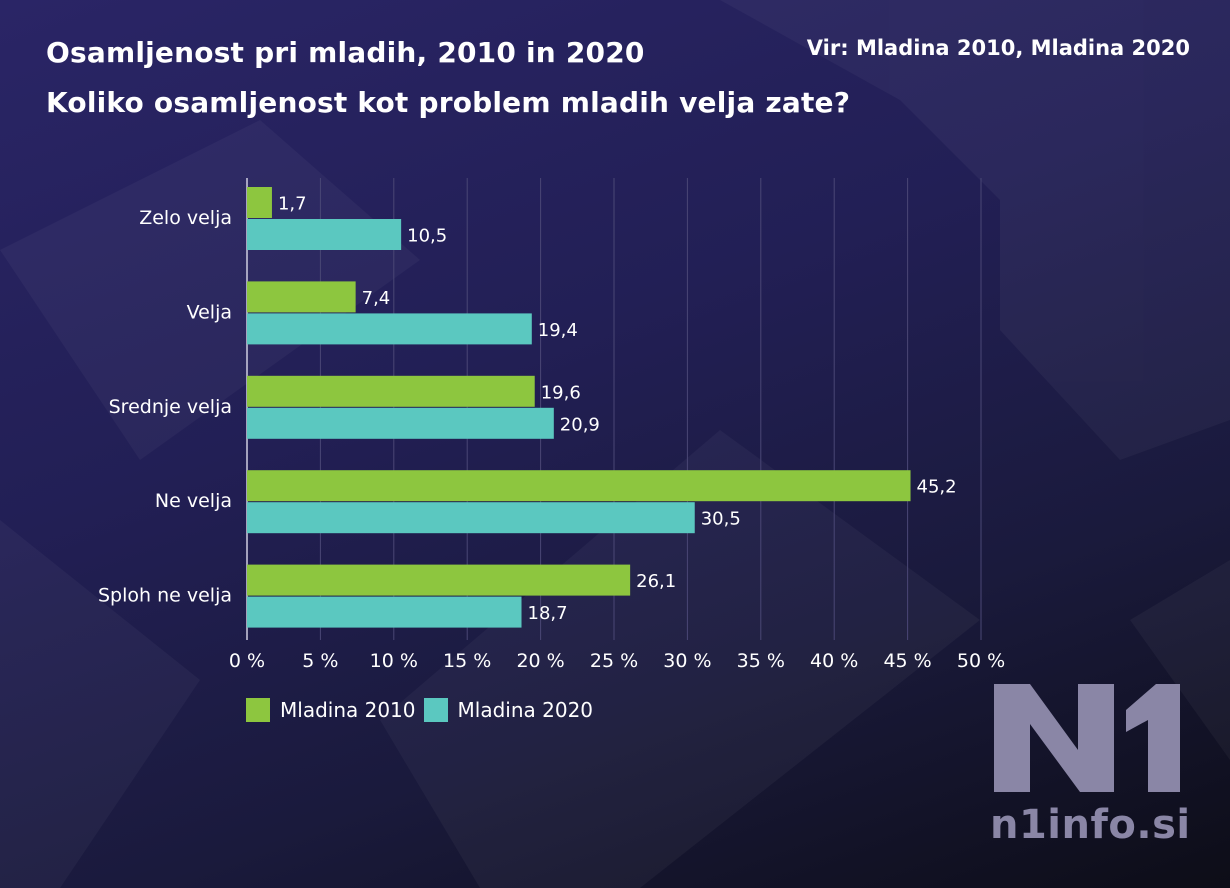 The height and width of the screenshot is (888, 1230). Describe the element at coordinates (435, 710) in the screenshot. I see `legend-swatch-2020` at that location.